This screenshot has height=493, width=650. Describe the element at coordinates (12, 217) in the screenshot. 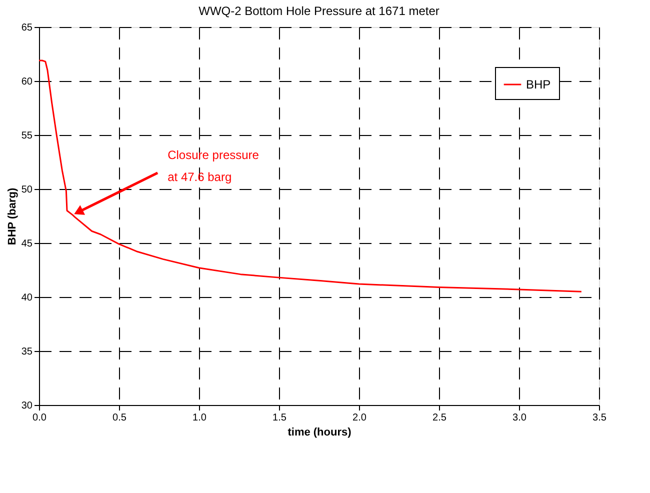

I see `y-axis-title: BHP (barg)` at that location.